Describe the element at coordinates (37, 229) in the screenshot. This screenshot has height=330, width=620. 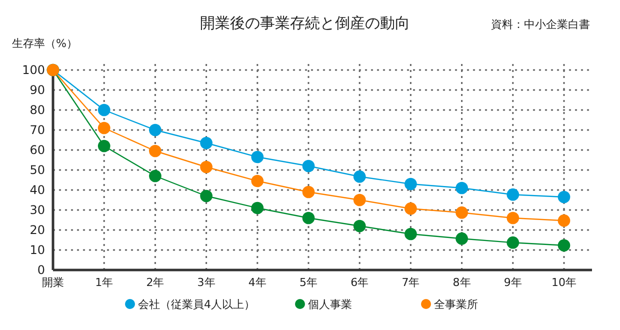
I see `y-tick-label: 20` at that location.